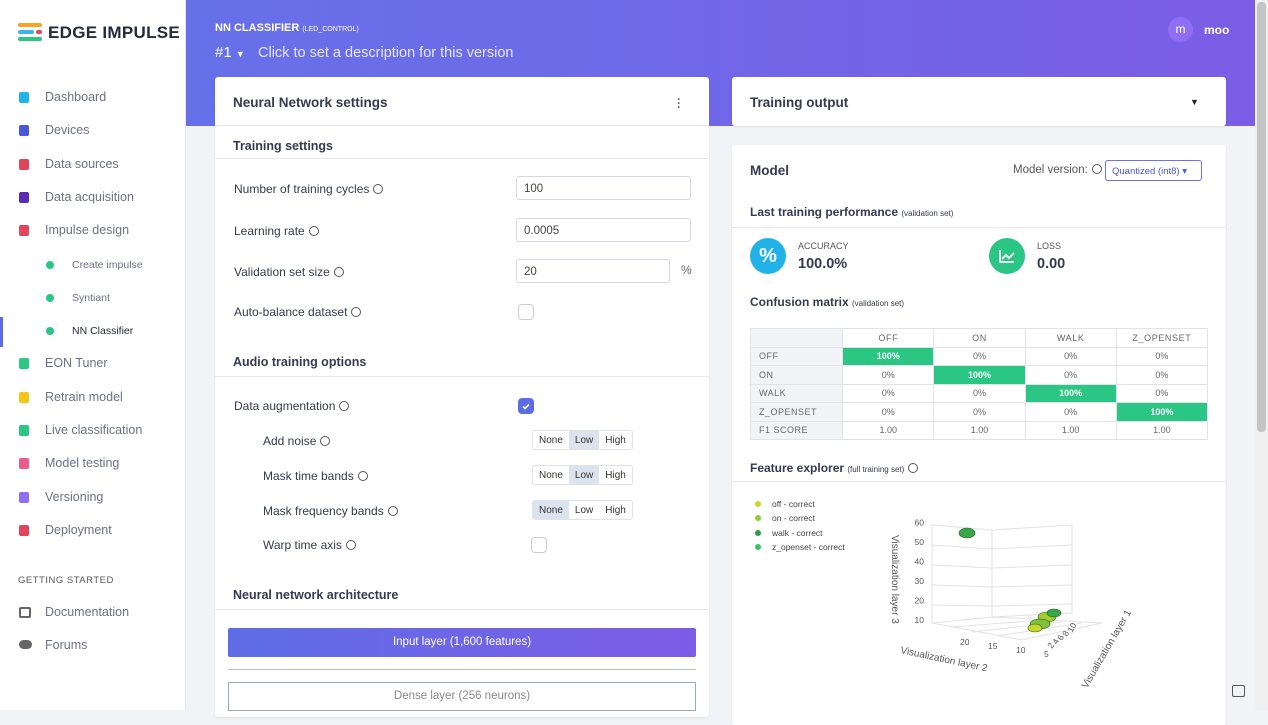 The image size is (1268, 725). Describe the element at coordinates (824, 212) in the screenshot. I see `label: Last training performance` at that location.